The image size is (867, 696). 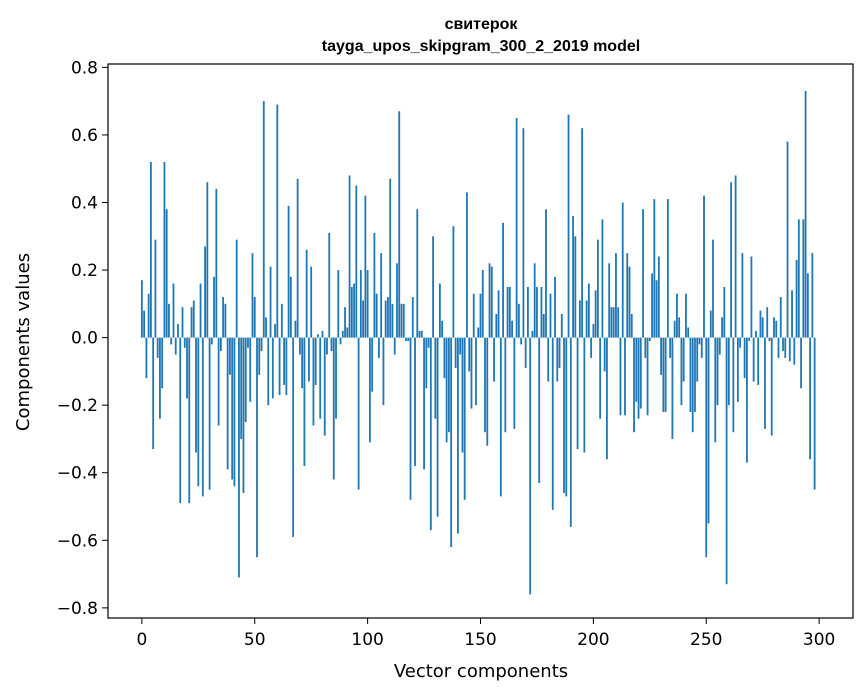 I want to click on y-tick-label: 0.0, so click(x=84, y=339).